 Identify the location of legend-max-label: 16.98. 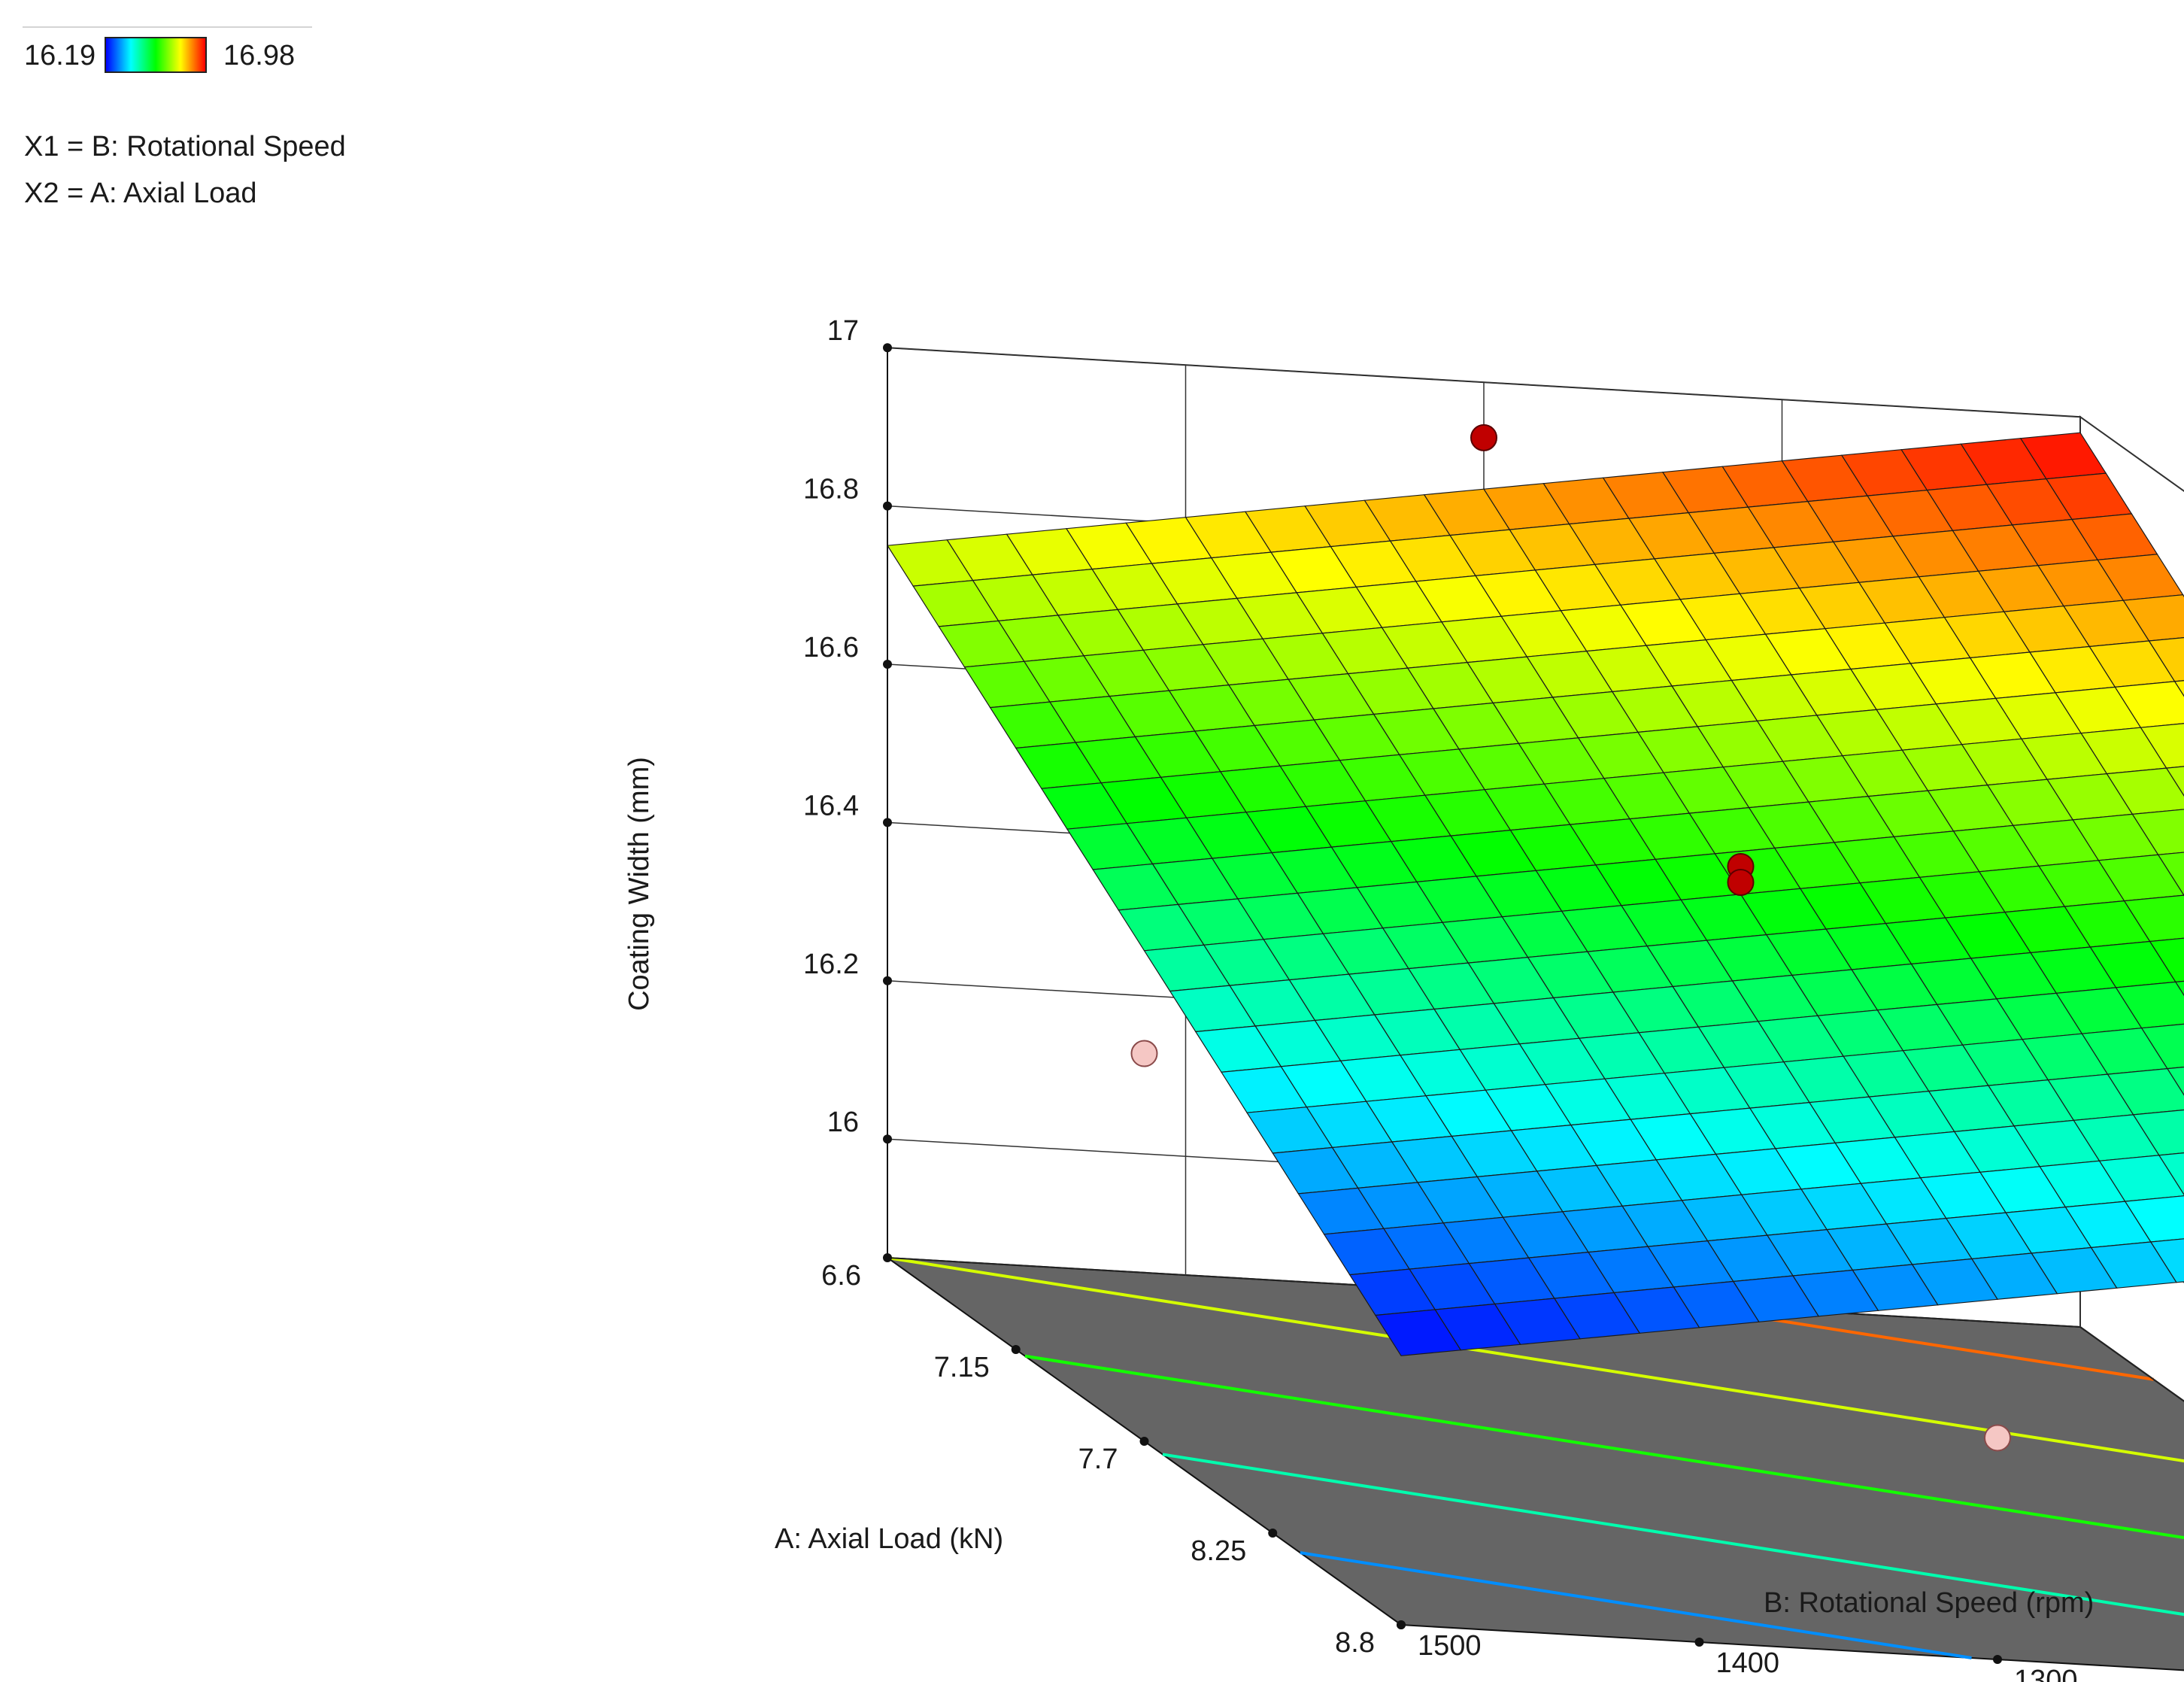
(259, 55).